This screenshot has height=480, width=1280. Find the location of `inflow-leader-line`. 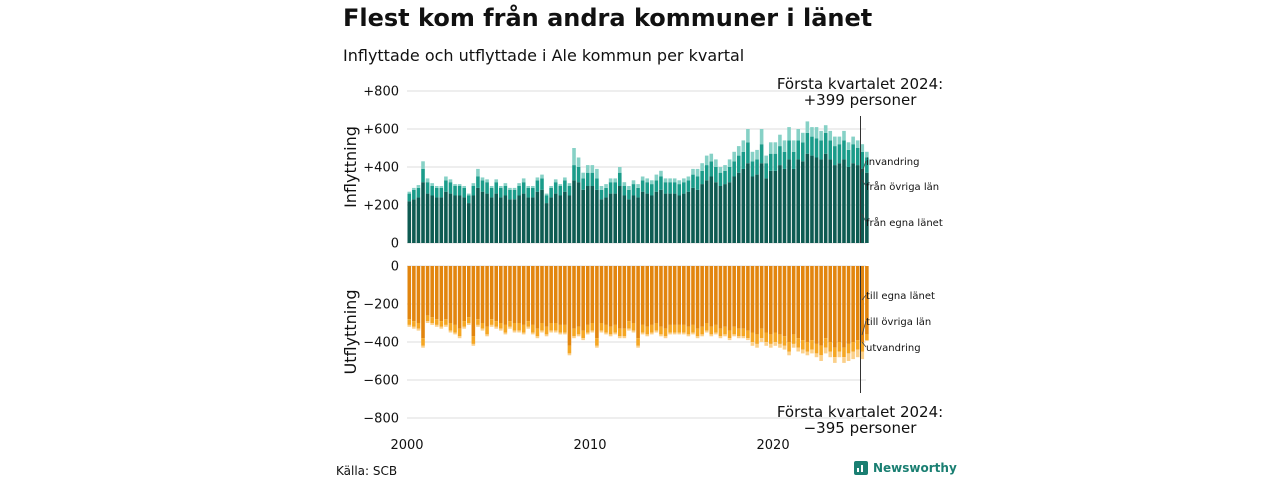

inflow-leader-line is located at coordinates (864, 166).